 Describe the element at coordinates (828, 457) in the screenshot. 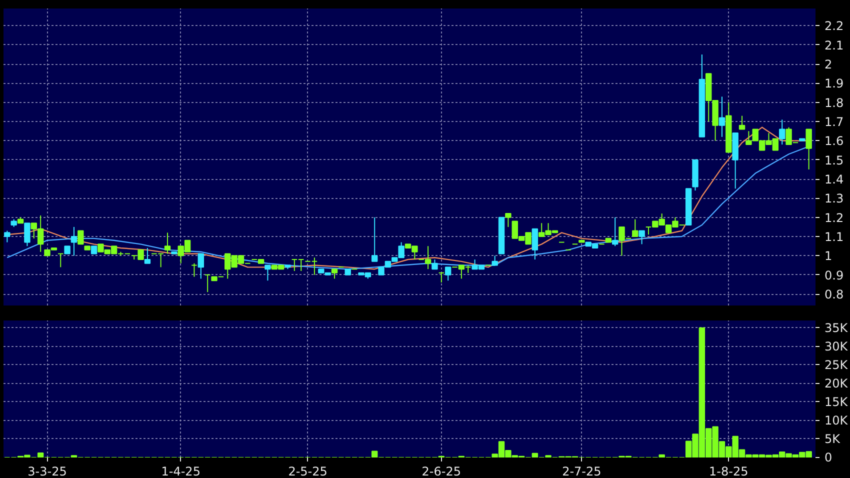

I see `y-tick-label: 0` at that location.